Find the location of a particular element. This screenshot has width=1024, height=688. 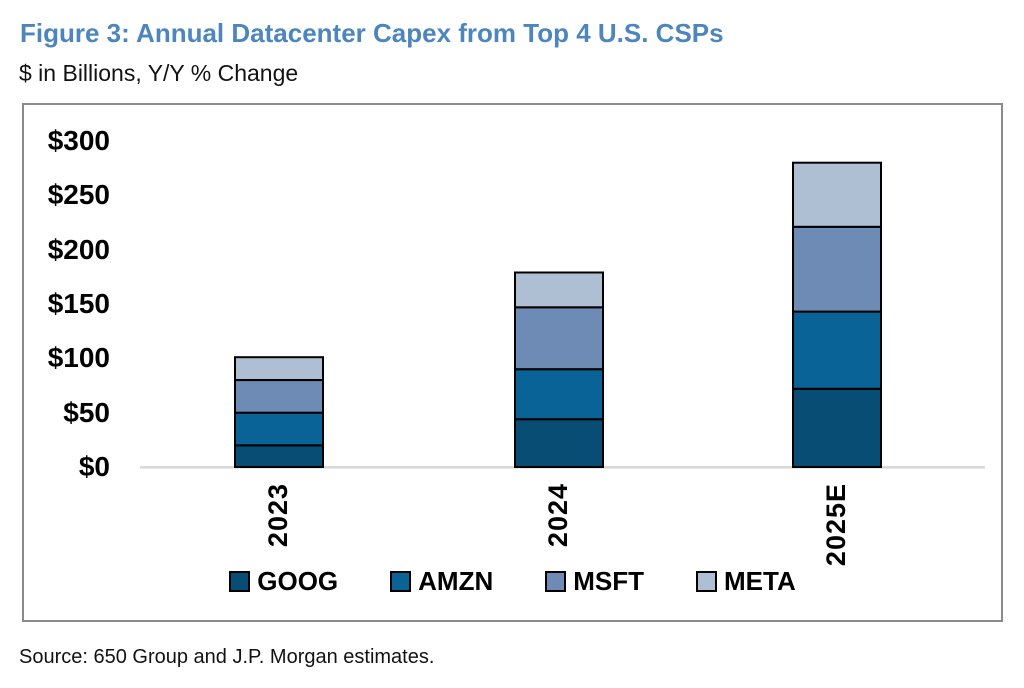

bar-segment-goog-2025E is located at coordinates (837, 427).